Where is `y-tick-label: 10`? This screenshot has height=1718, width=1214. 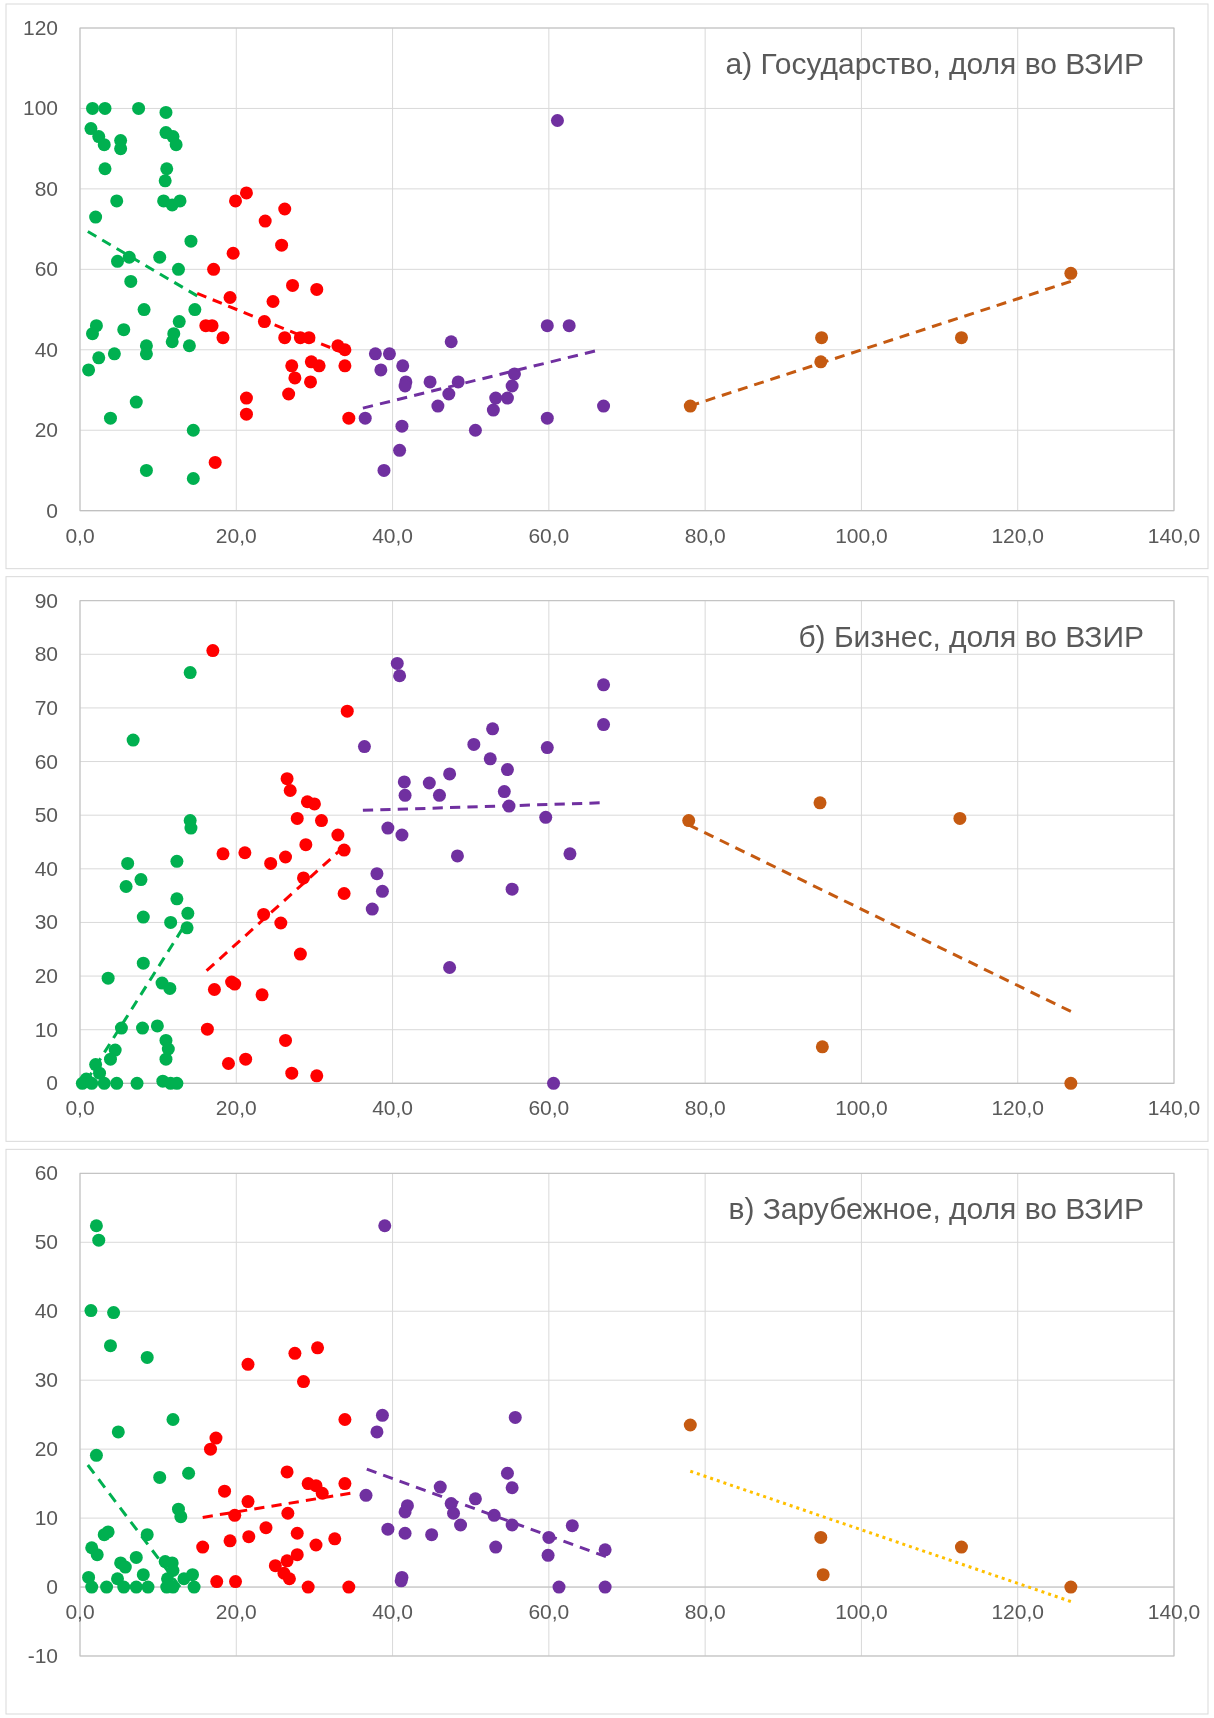 y-tick-label: 10 is located at coordinates (46, 1518).